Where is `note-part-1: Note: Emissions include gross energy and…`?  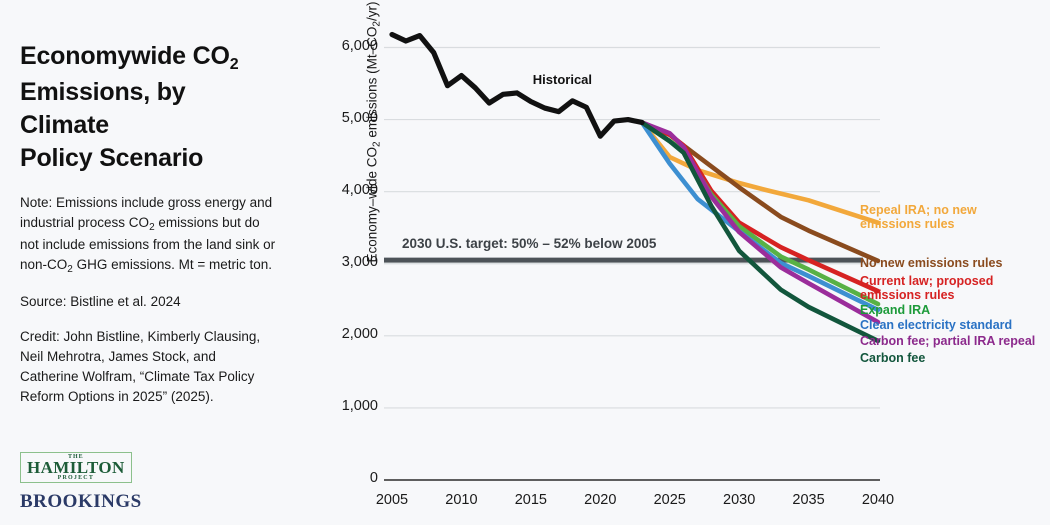
note-part-1: Note: Emissions include gross energy and… is located at coordinates (146, 212).